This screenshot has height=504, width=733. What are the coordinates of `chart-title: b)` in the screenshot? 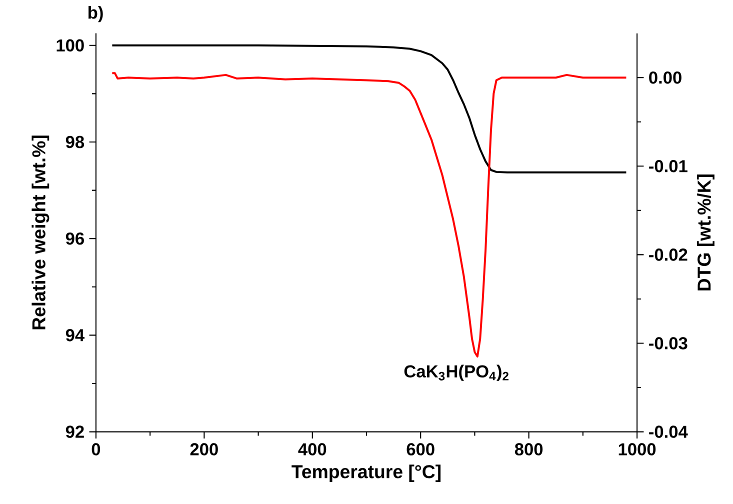 It's located at (95, 14).